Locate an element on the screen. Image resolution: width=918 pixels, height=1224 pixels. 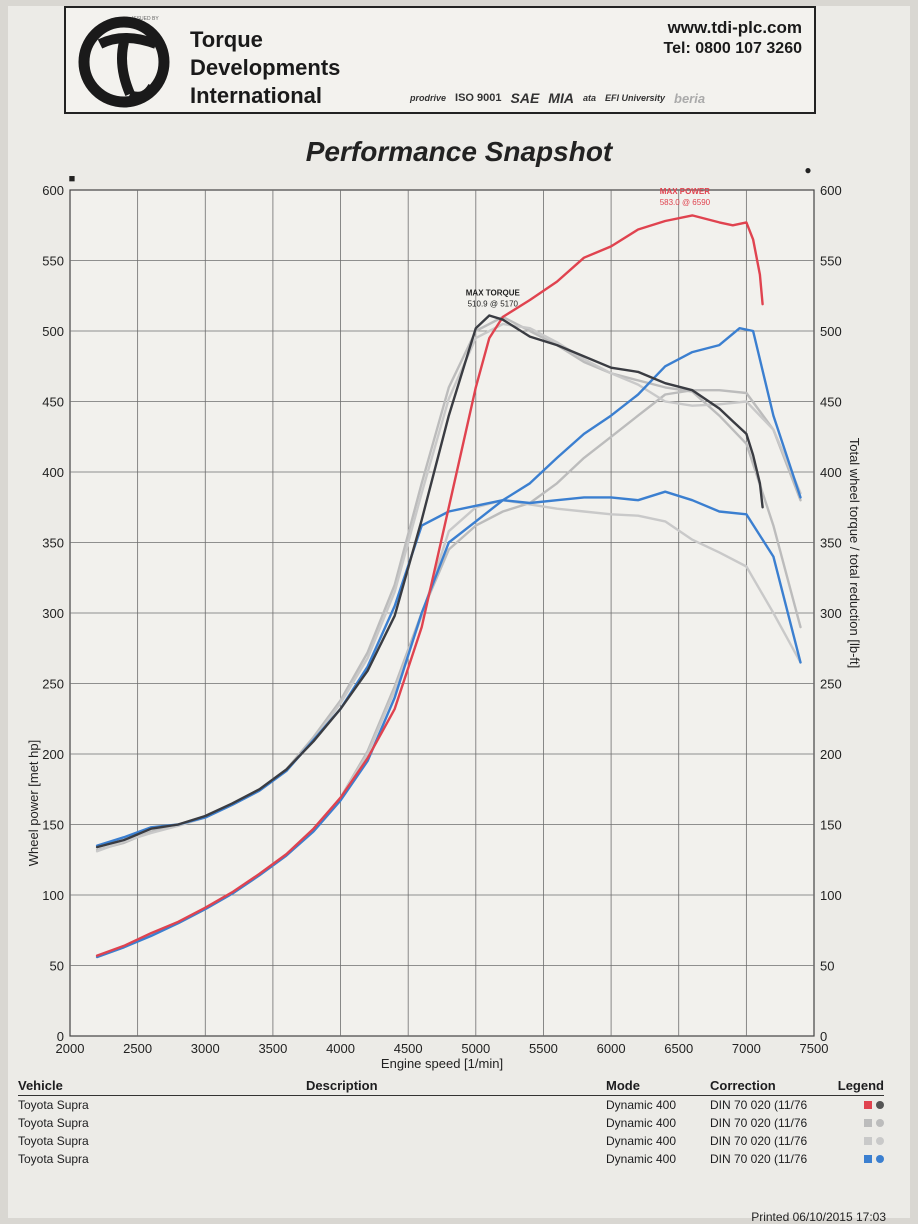
cert-efi: EFI University is located at coordinates (635, 98).